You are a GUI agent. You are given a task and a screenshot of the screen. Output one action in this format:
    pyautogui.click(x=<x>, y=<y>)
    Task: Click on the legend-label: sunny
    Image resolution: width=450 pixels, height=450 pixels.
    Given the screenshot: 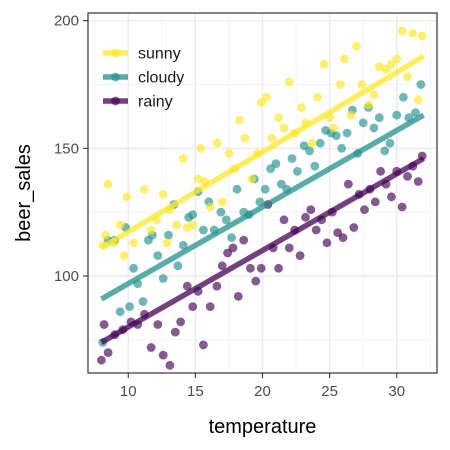 What is the action you would take?
    pyautogui.click(x=159, y=54)
    